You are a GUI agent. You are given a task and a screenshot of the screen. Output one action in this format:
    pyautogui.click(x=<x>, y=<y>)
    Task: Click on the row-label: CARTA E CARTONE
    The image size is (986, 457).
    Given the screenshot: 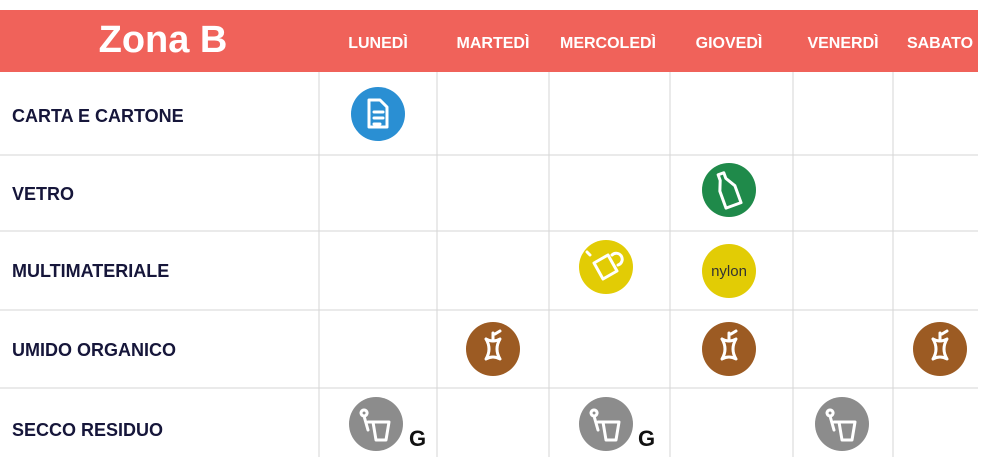 What is the action you would take?
    pyautogui.click(x=98, y=116)
    